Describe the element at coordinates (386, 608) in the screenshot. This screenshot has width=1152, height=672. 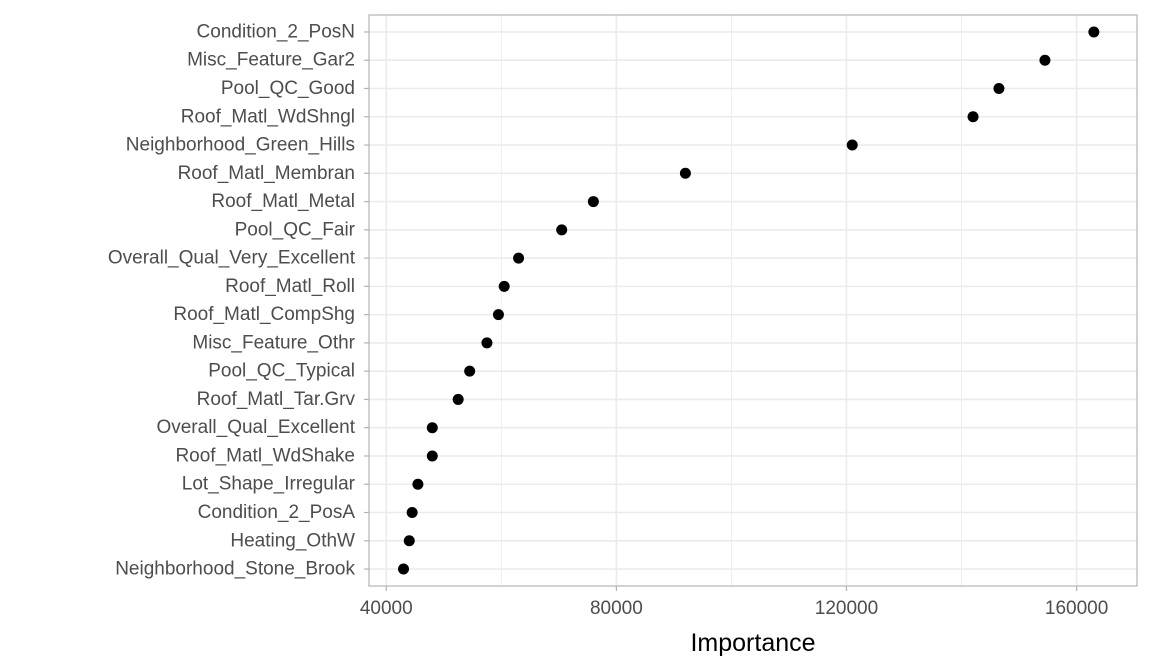
I see `x-tick-label: 40000` at that location.